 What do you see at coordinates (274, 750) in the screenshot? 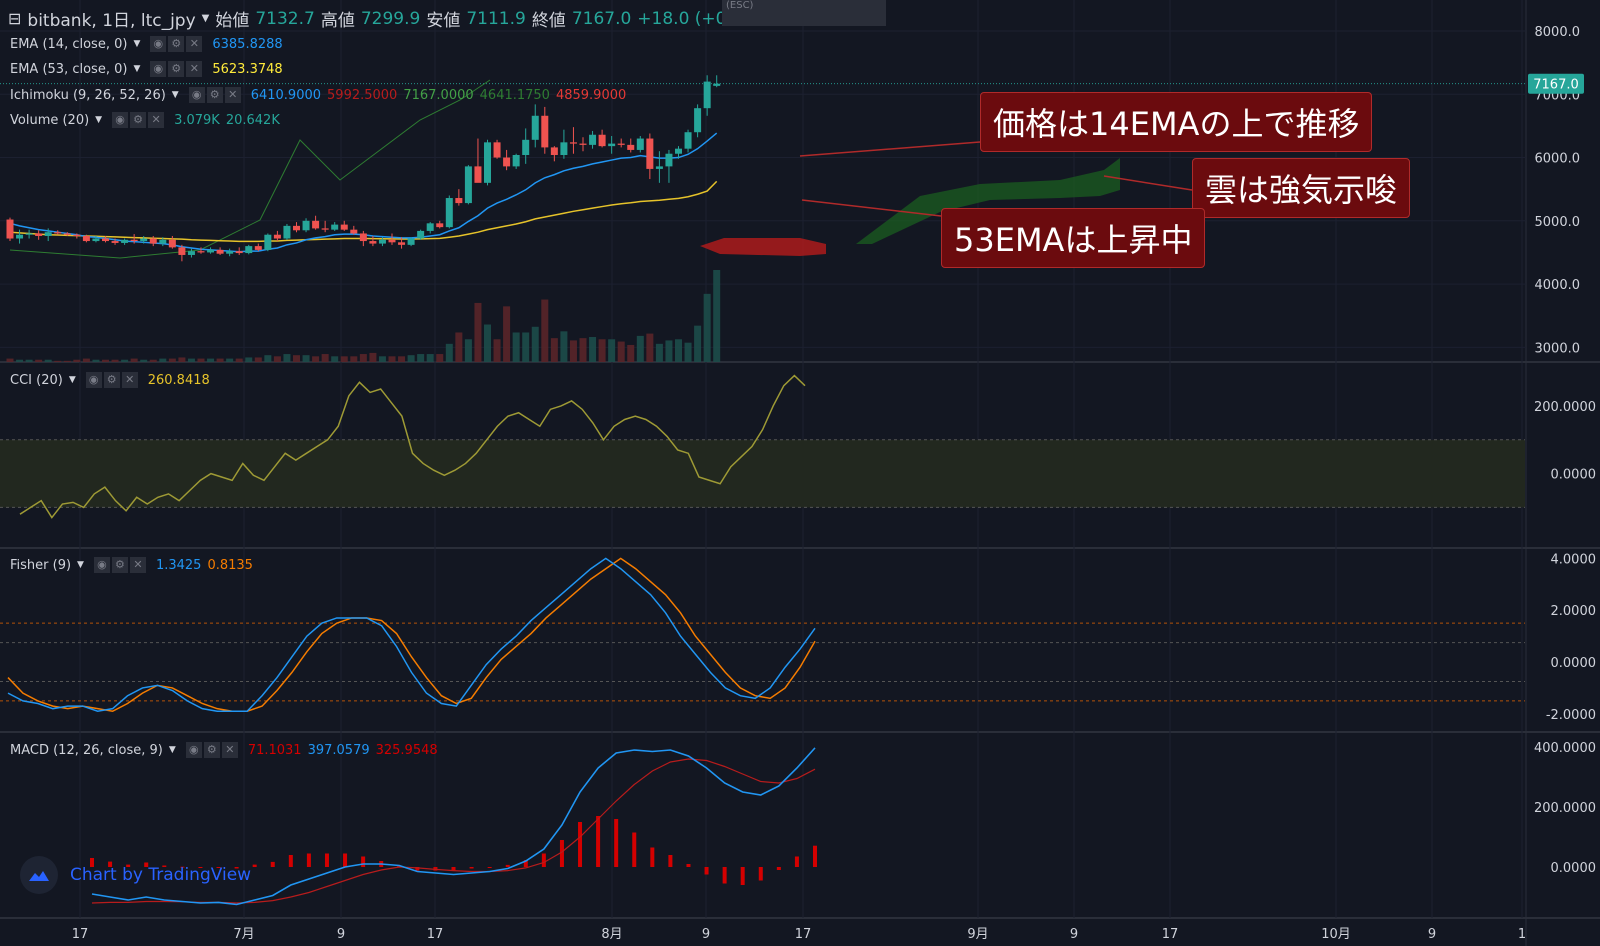
I see `macd-v1: 71.1031` at bounding box center [274, 750].